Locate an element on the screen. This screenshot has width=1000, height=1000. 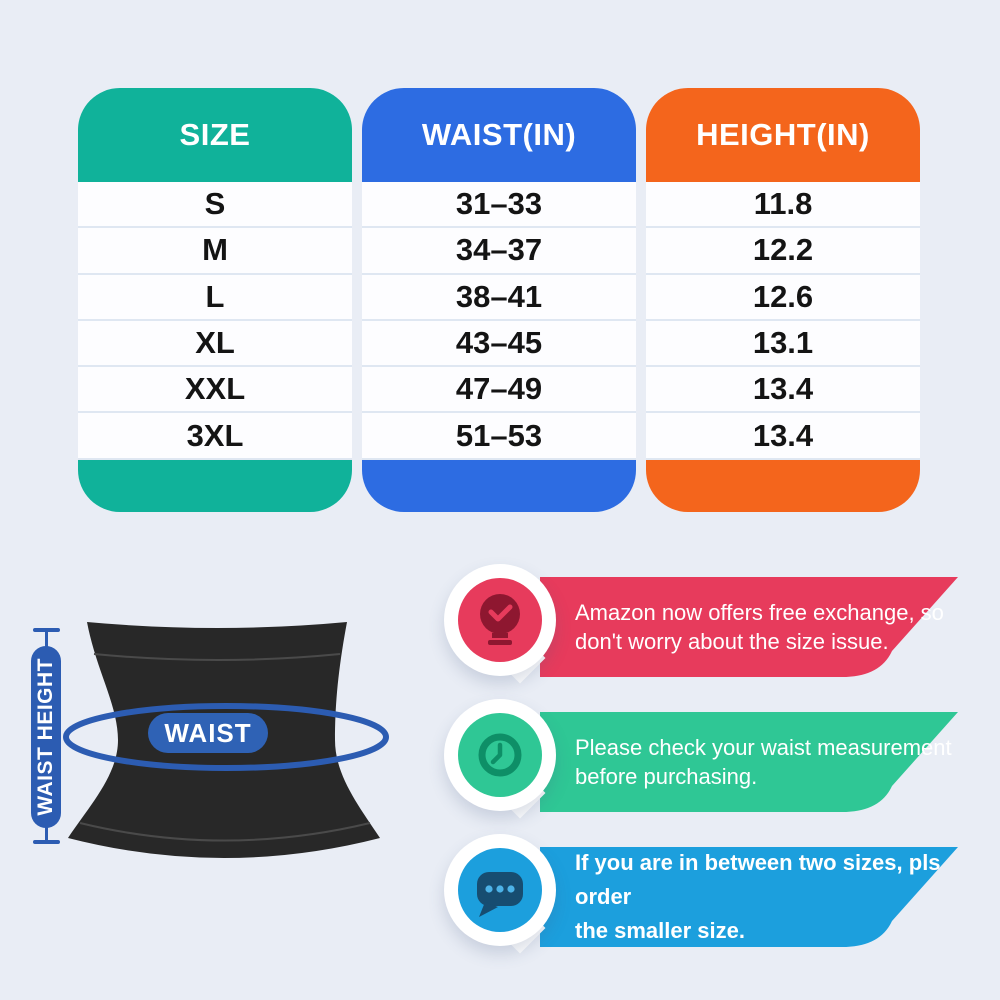
table-cell: 34–37 is located at coordinates (499, 251).